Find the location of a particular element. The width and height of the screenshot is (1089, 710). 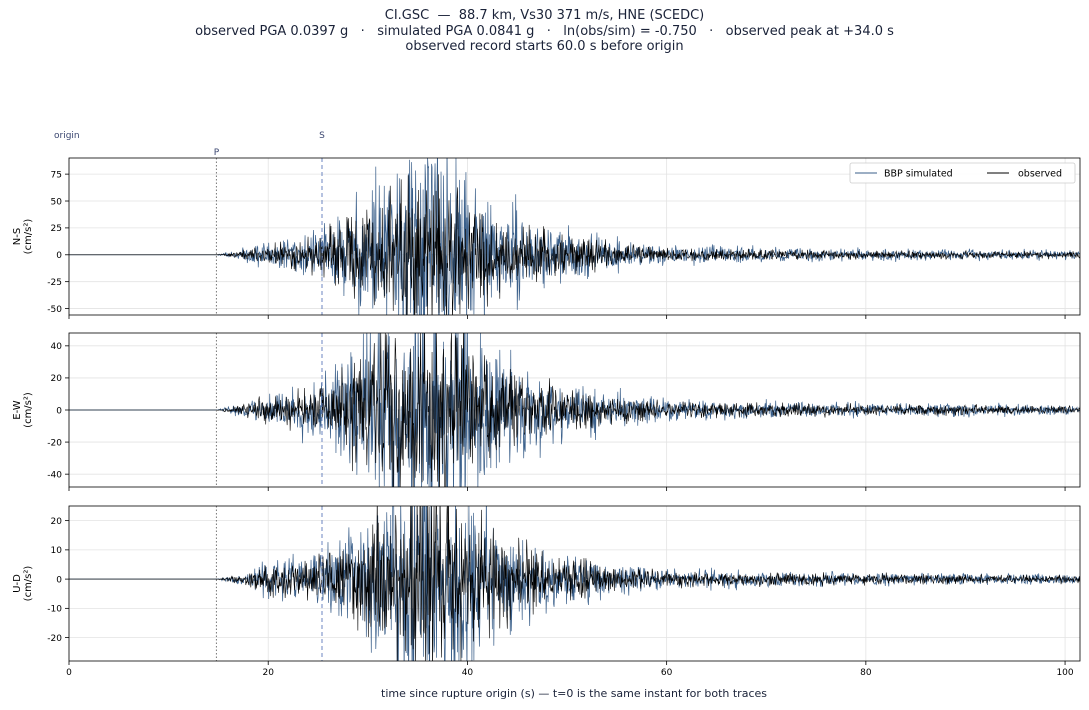

y-tick-label: -50 is located at coordinates (54, 310).